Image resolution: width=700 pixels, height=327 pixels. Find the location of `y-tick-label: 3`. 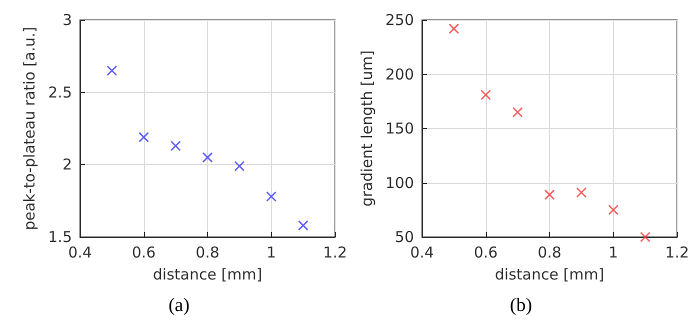

y-tick-label: 3 is located at coordinates (67, 20).